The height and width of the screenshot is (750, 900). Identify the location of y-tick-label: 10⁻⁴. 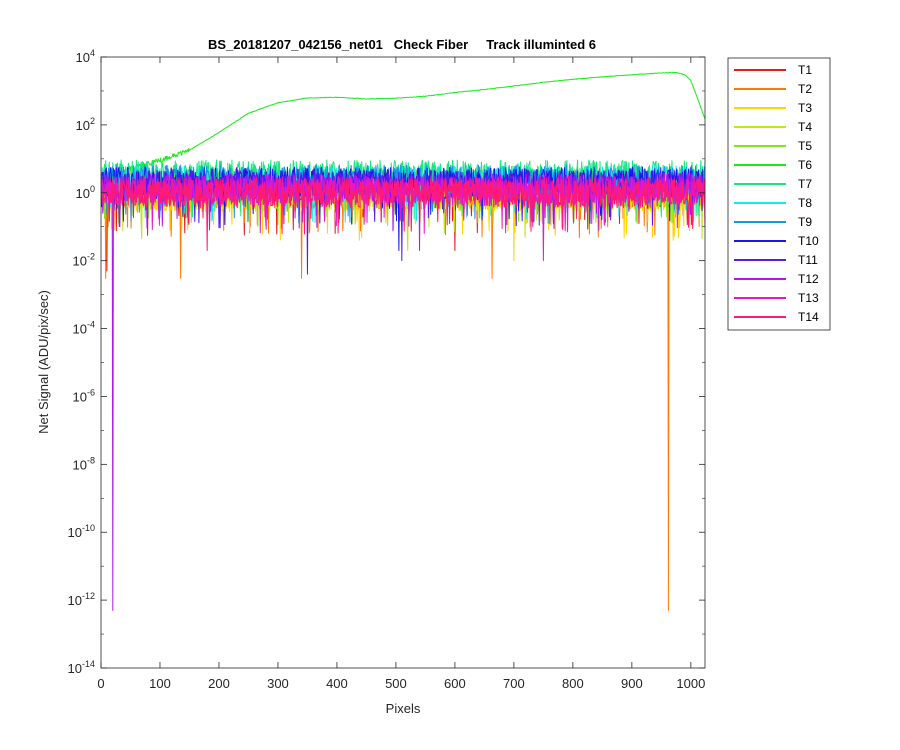
(84, 328).